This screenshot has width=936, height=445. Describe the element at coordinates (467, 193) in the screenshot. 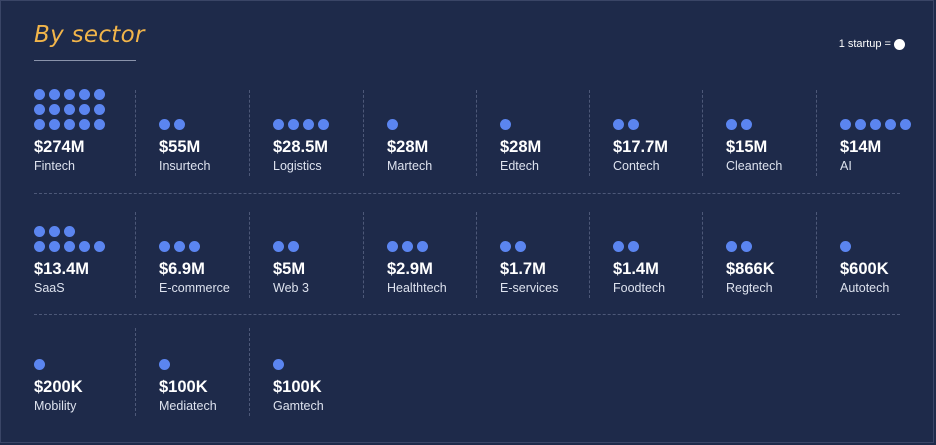

I see `row-divider` at that location.